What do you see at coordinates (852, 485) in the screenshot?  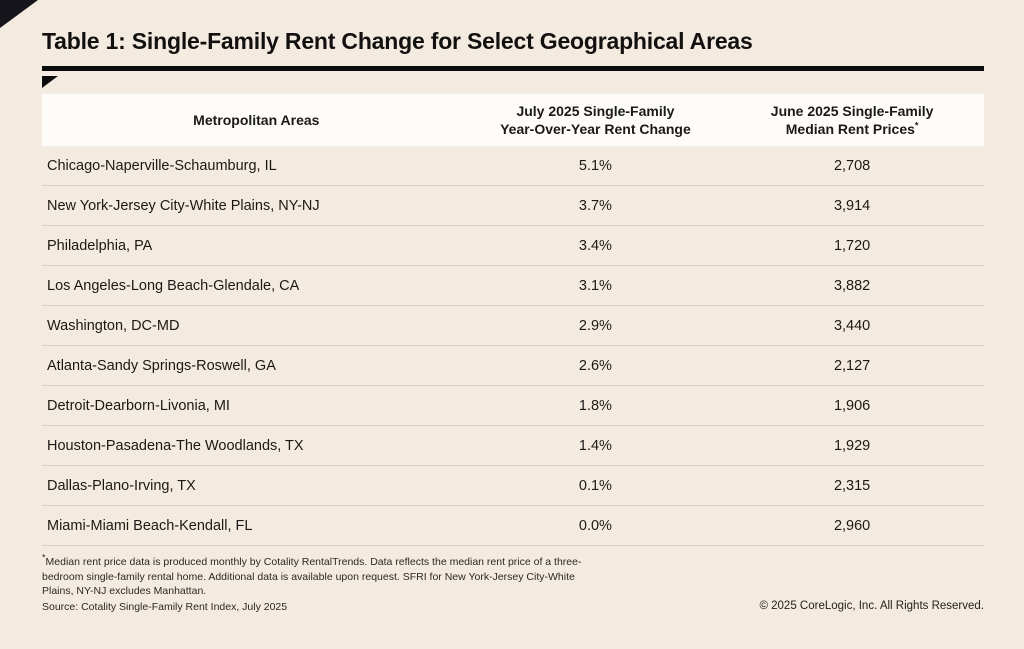 I see `median-rent-cell: 2,315` at bounding box center [852, 485].